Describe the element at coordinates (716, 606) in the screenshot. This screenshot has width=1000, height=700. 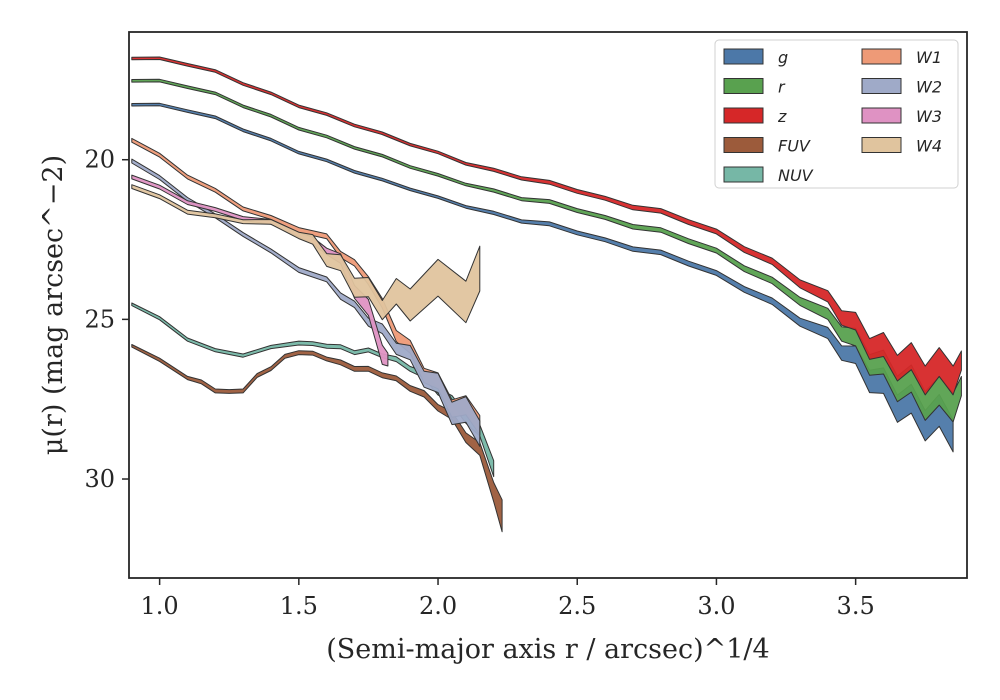
I see `x-tick-label: 3.0` at that location.